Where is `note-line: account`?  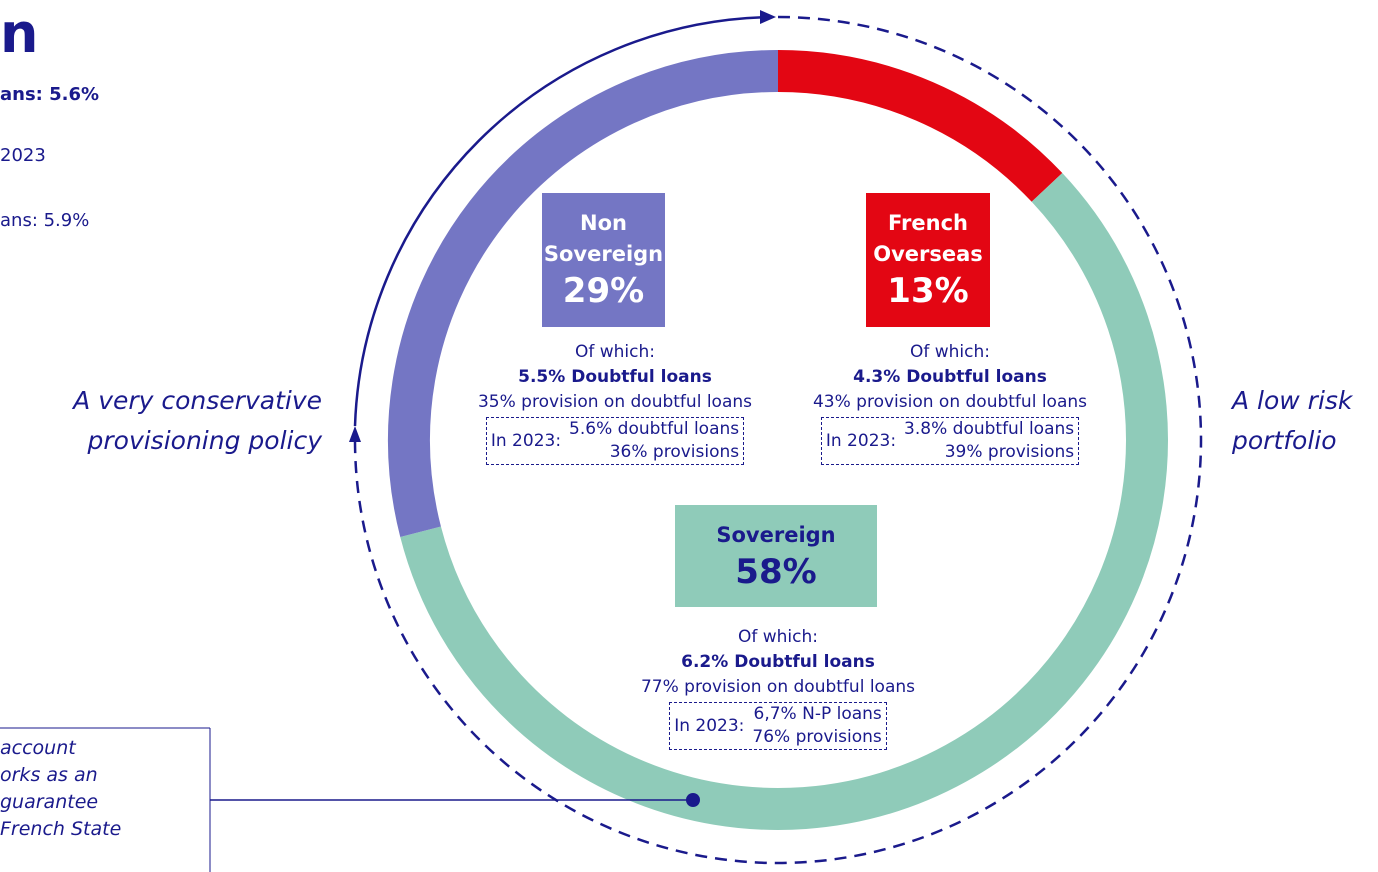 note-line: account is located at coordinates (38, 748).